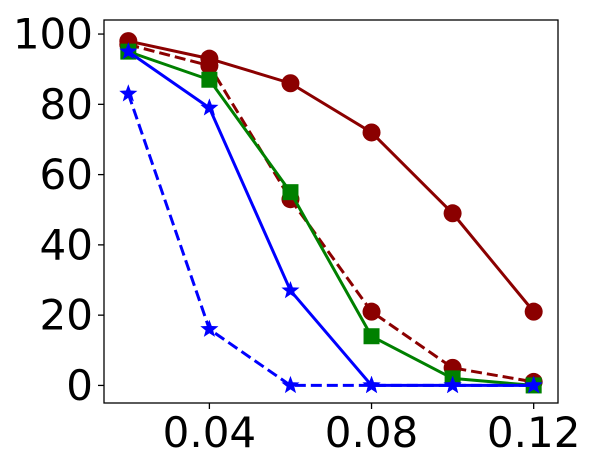 This screenshot has width=600, height=470. What do you see at coordinates (66, 315) in the screenshot?
I see `y-tick-label: 20` at bounding box center [66, 315].